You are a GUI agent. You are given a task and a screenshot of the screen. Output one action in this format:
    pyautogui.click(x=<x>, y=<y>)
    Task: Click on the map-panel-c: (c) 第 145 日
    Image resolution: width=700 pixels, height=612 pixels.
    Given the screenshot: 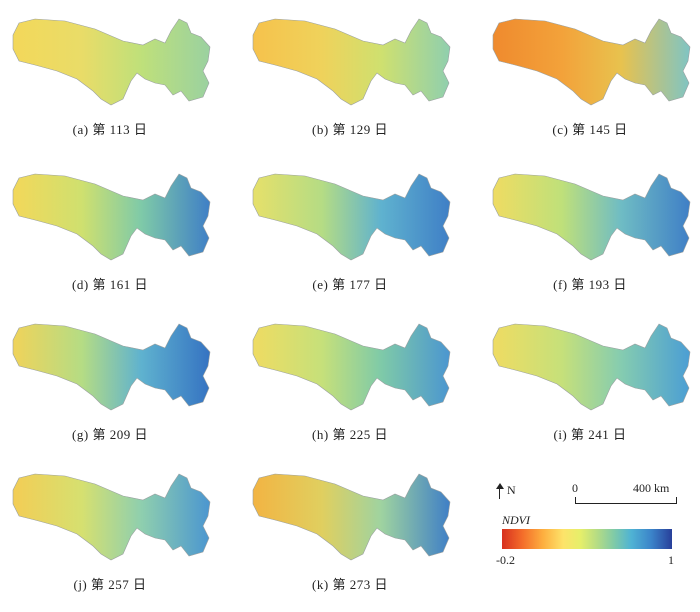 What is the action you would take?
    pyautogui.click(x=590, y=71)
    